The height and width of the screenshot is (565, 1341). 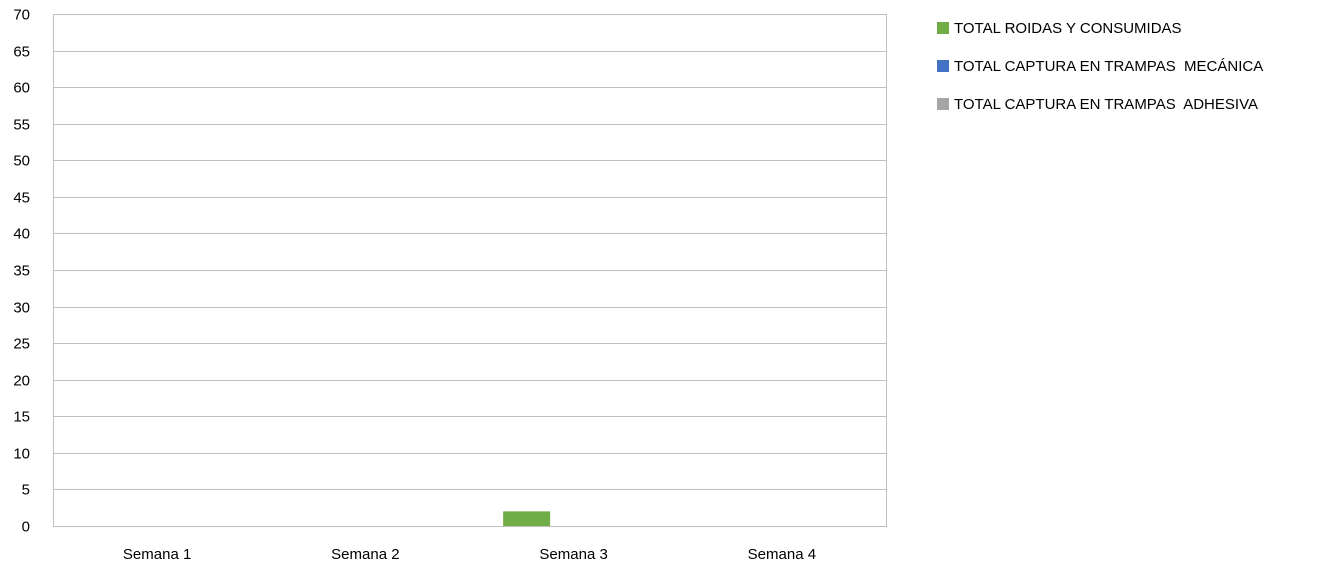 I want to click on legend-label: TOTAL CAPTURA EN TRAMPAS ADHESIVA, so click(x=1106, y=104).